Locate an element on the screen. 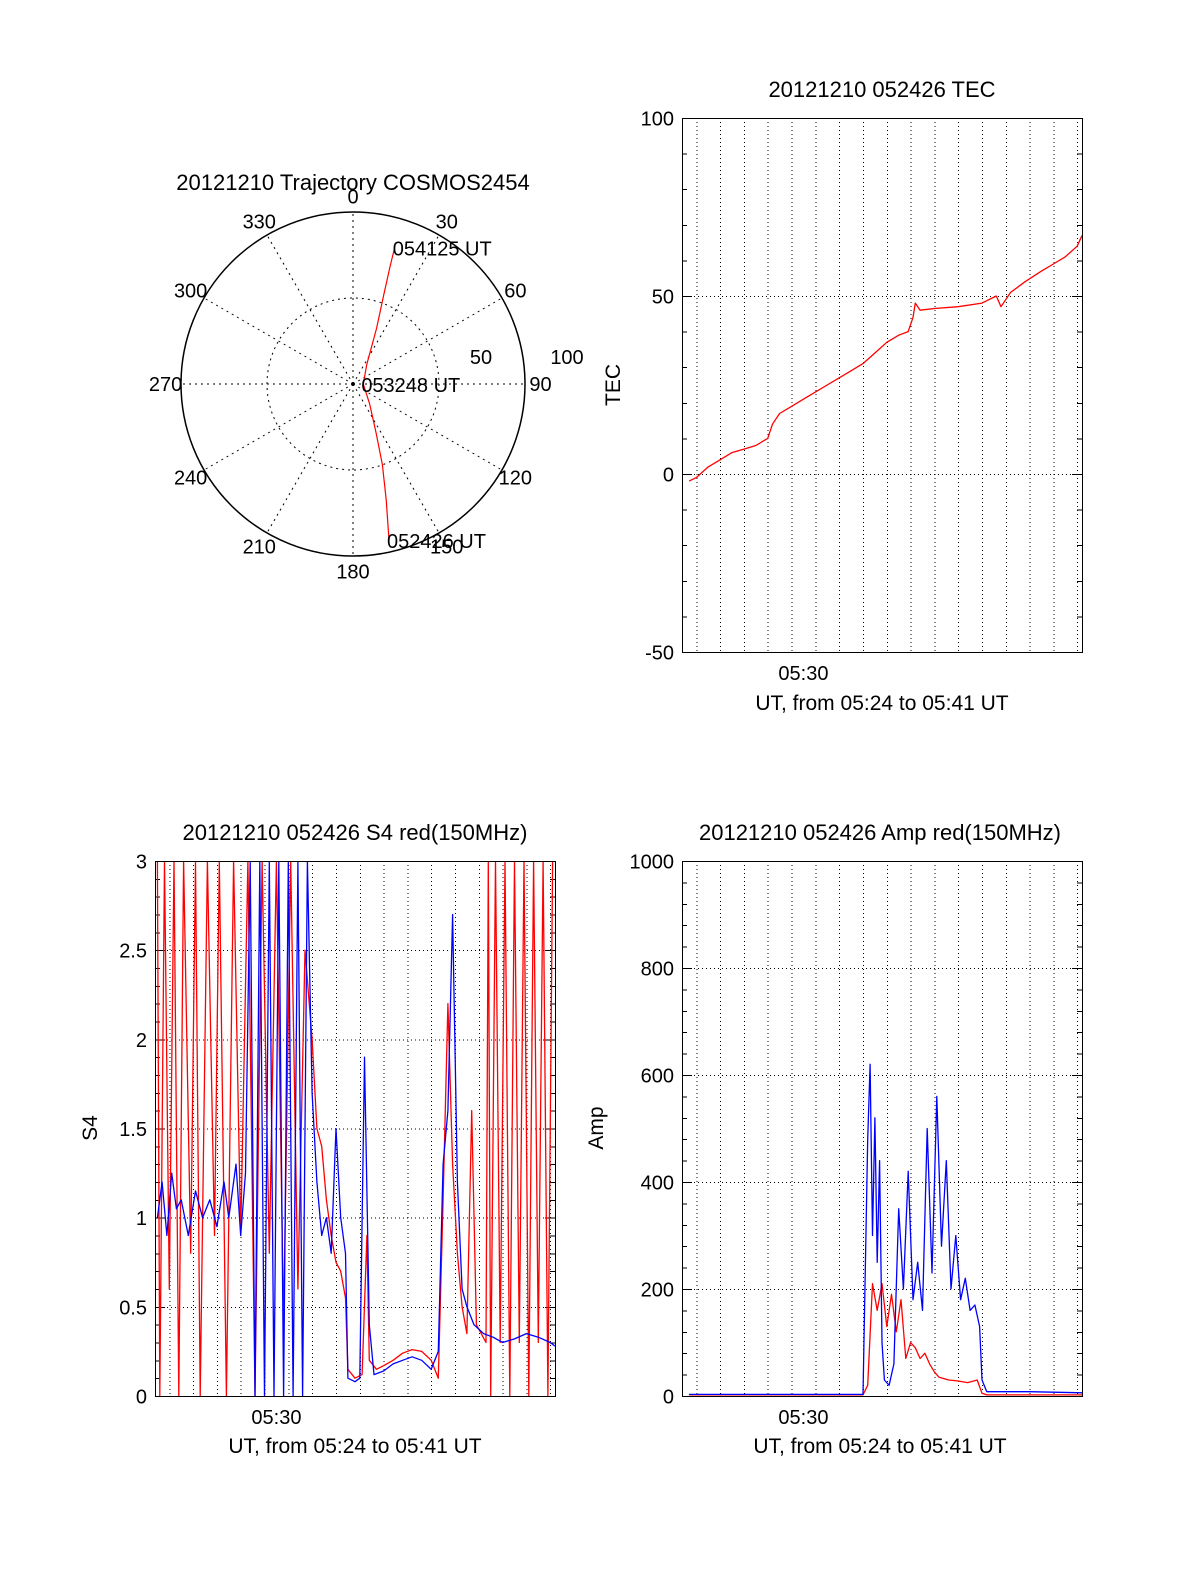 The image size is (1200, 1575). amp-plot-area: 0 200 400 600 800 1000 05:30 is located at coordinates (856, 1140).